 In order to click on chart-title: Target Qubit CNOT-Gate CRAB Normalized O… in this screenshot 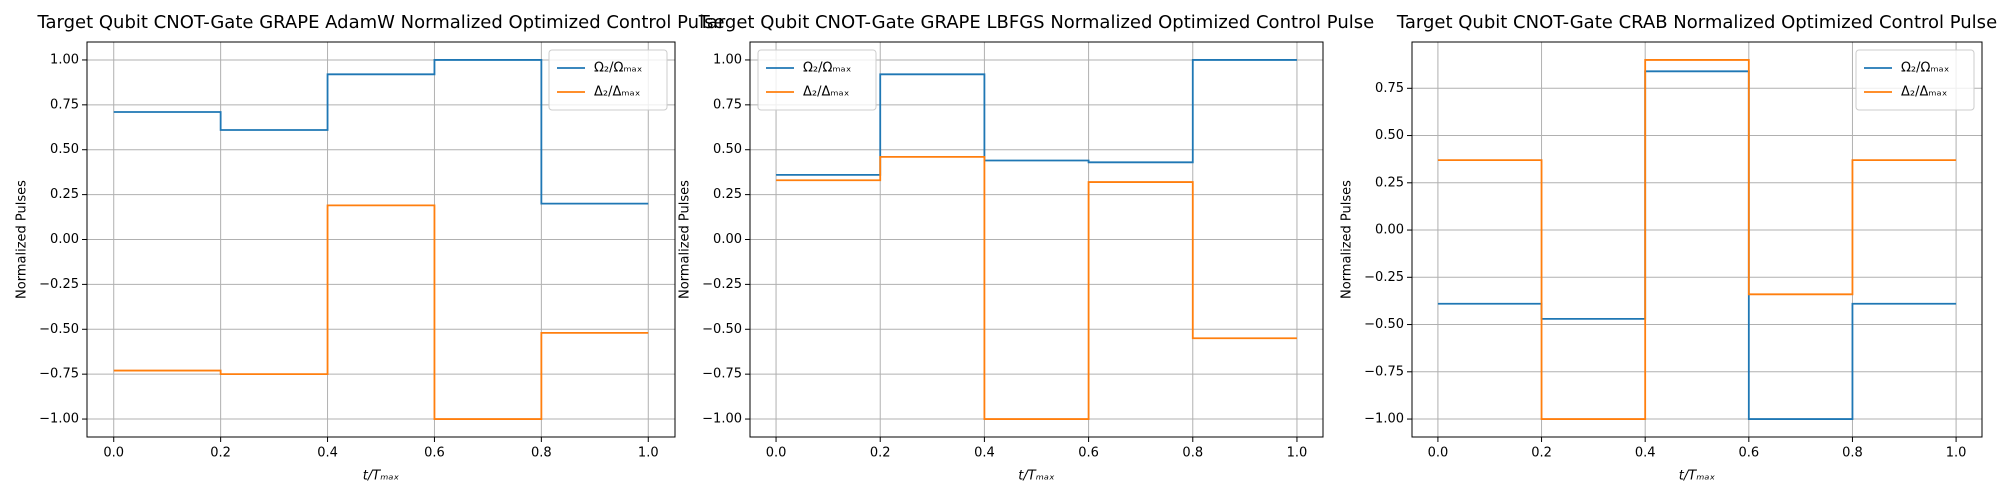, I will do `click(1696, 22)`.